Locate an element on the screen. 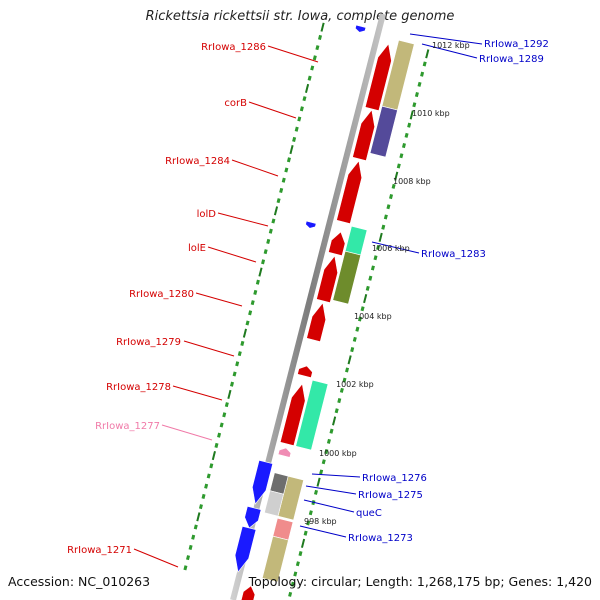  scale-label: 1000 kbp is located at coordinates (338, 453).